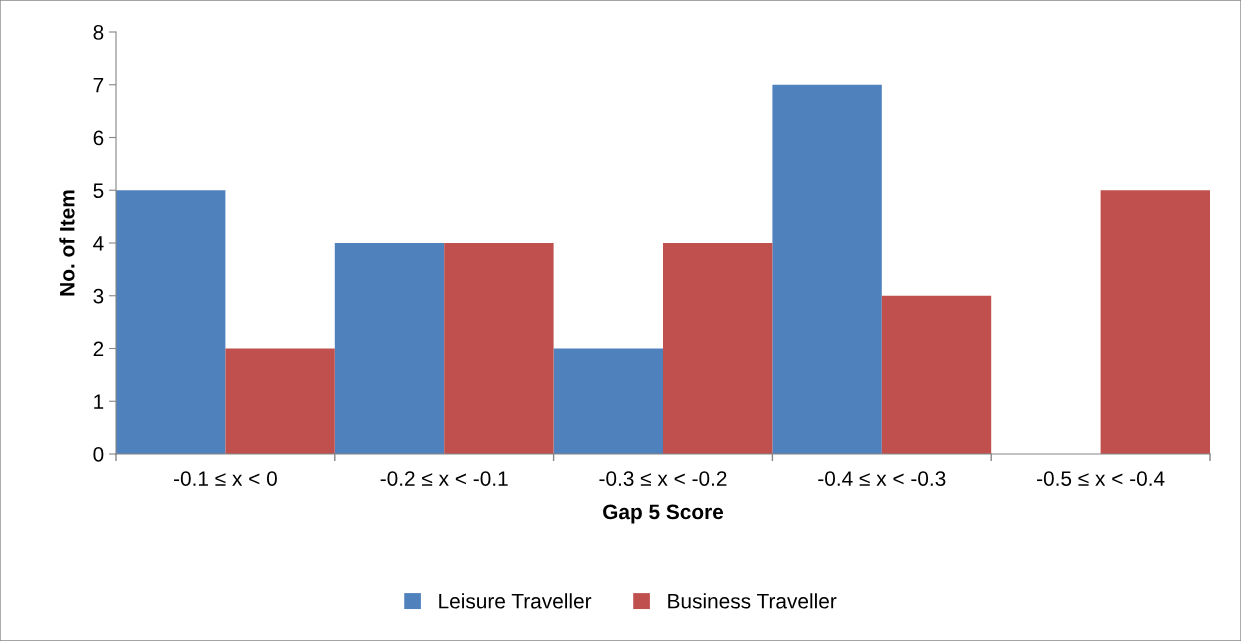 This screenshot has height=641, width=1241. Describe the element at coordinates (98, 32) in the screenshot. I see `y-tick-label: 8` at that location.